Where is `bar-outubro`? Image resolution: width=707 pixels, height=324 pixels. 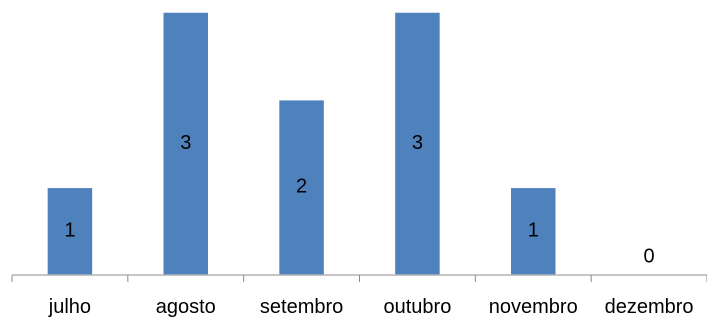
bar-outubro is located at coordinates (417, 143).